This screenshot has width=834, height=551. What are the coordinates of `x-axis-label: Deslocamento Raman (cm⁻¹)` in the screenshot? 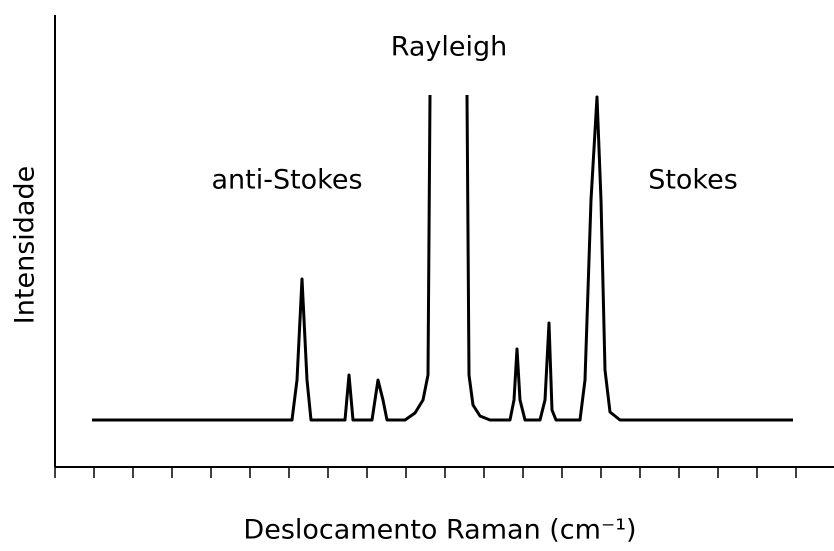 It's located at (439, 530).